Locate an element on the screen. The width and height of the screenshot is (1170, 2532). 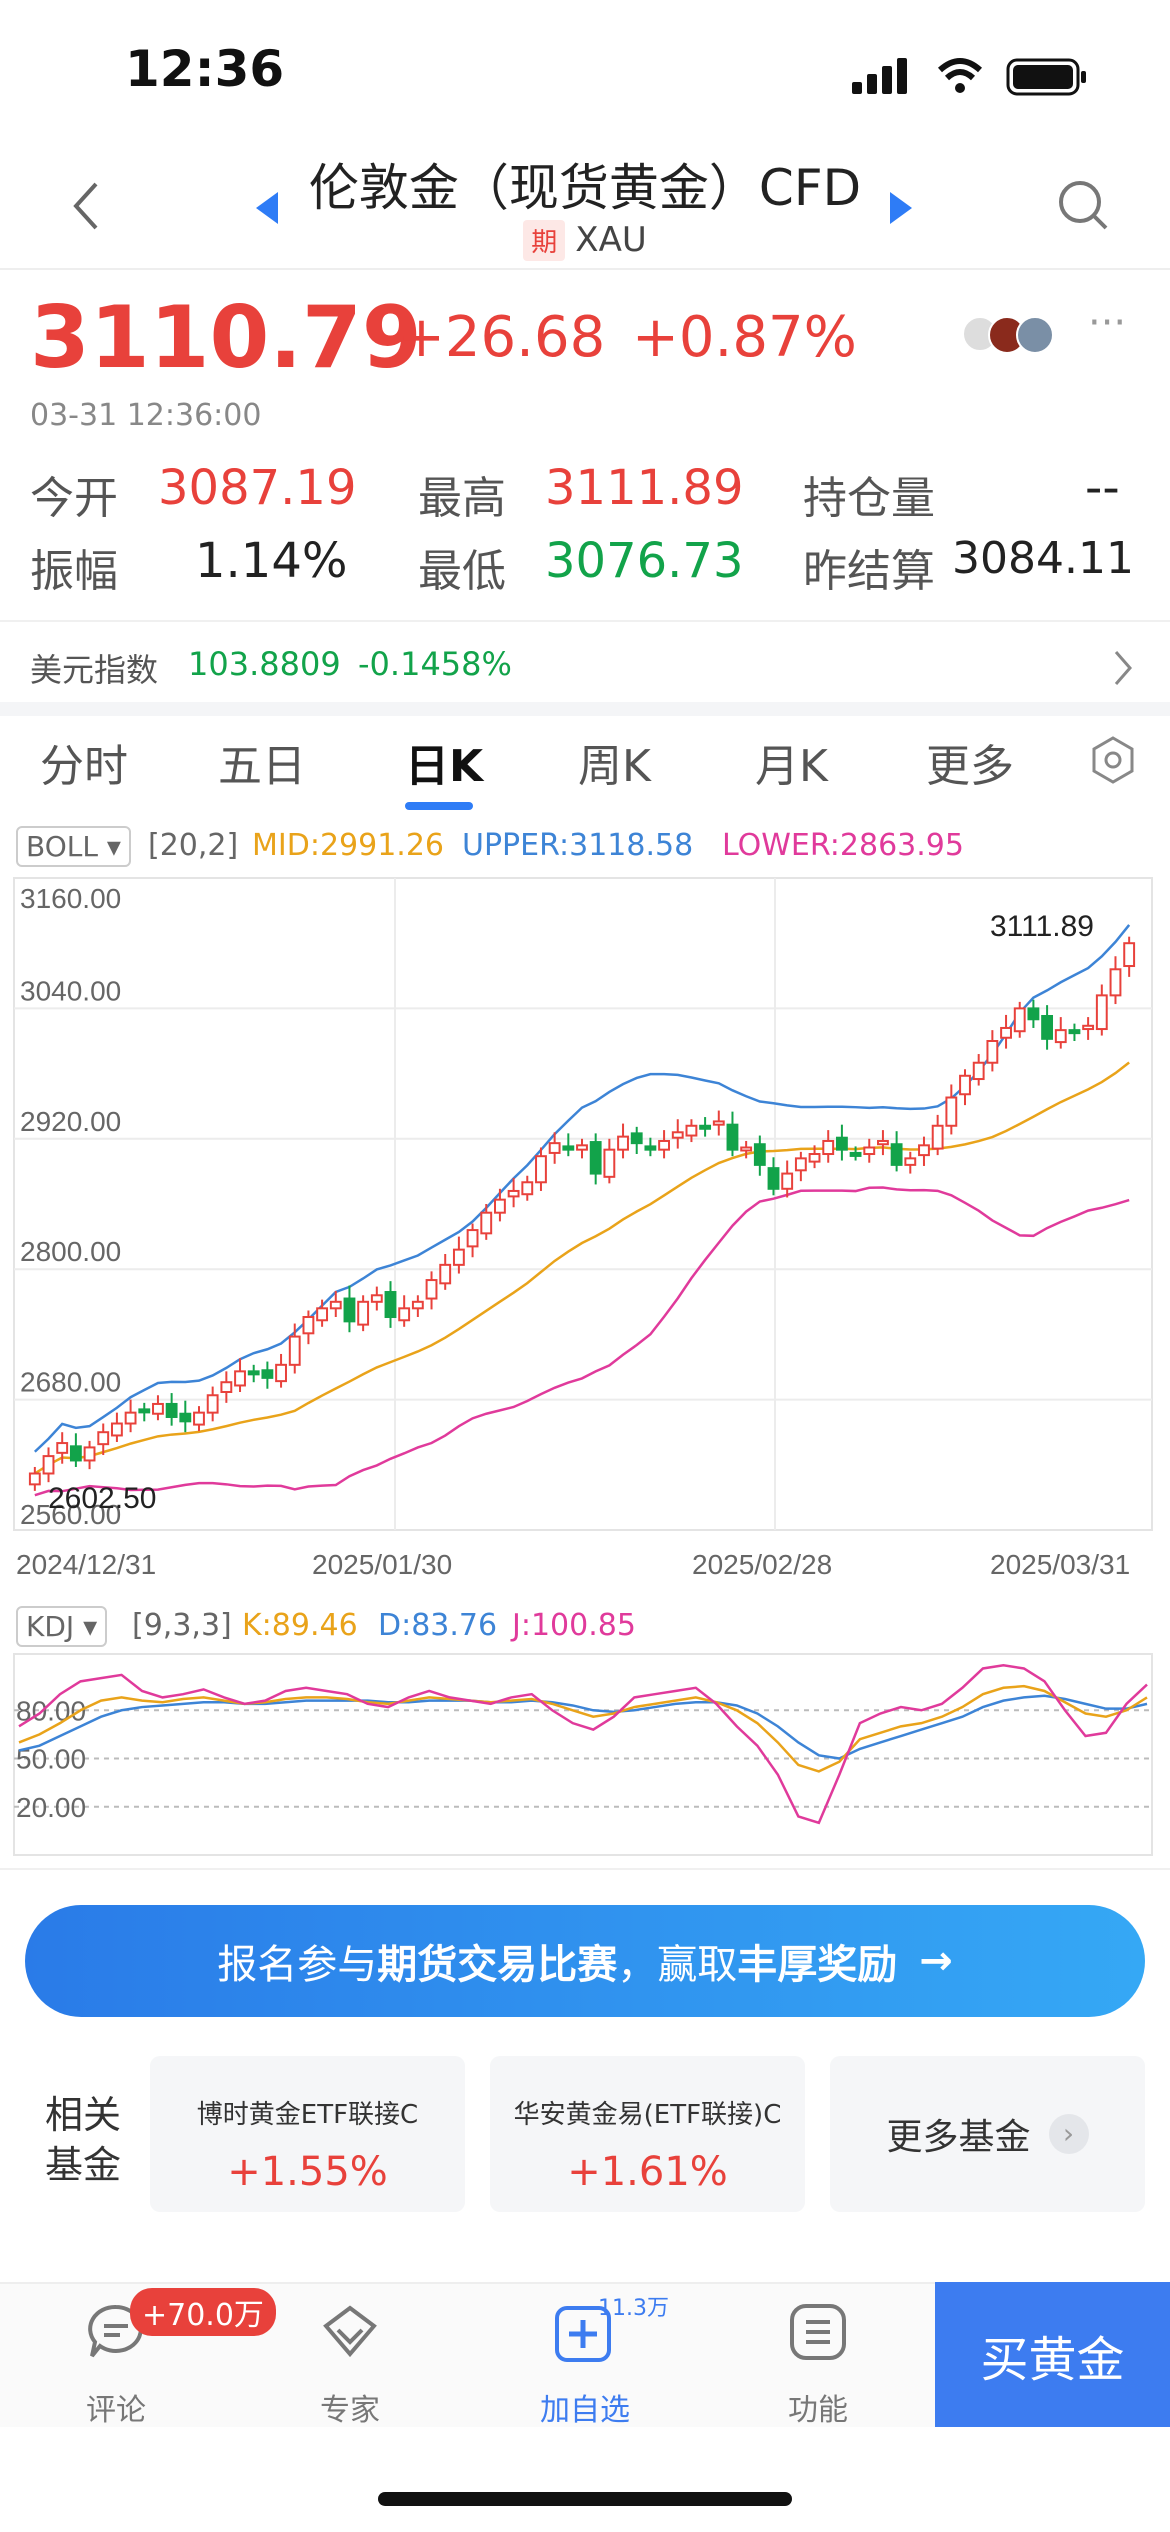
kdj-selector: KDJ ▾ is located at coordinates (62, 1626).